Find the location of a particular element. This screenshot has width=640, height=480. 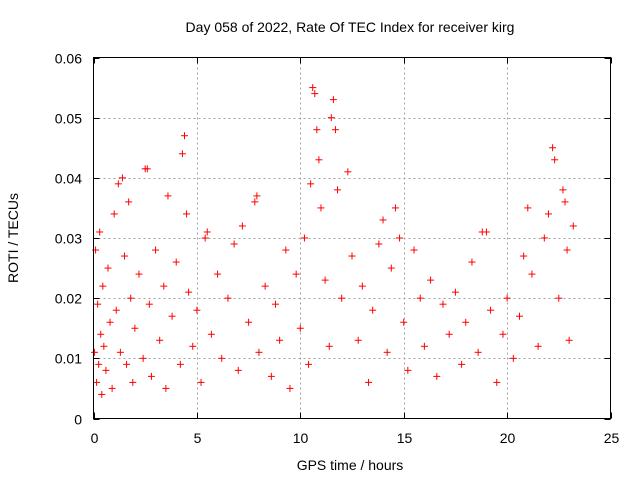

y-tick-label: 0.06 is located at coordinates (68, 59).